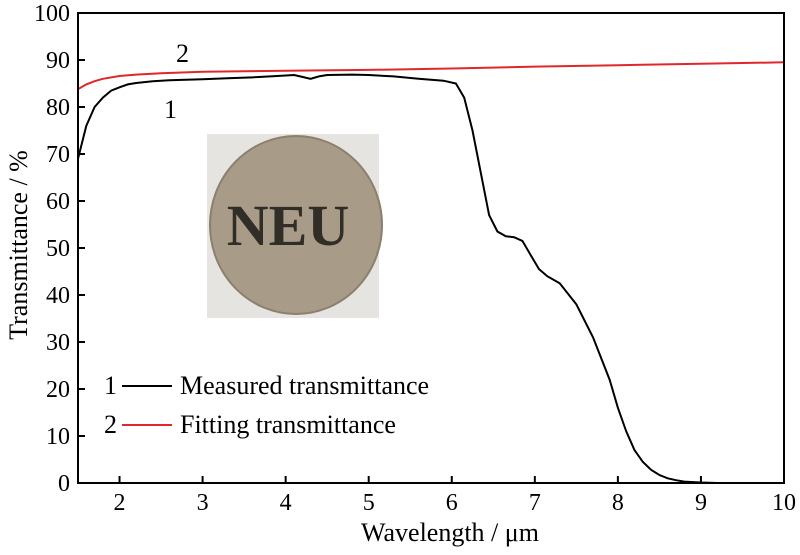 The width and height of the screenshot is (800, 555). What do you see at coordinates (58, 108) in the screenshot?
I see `y-tick-label: 80` at bounding box center [58, 108].